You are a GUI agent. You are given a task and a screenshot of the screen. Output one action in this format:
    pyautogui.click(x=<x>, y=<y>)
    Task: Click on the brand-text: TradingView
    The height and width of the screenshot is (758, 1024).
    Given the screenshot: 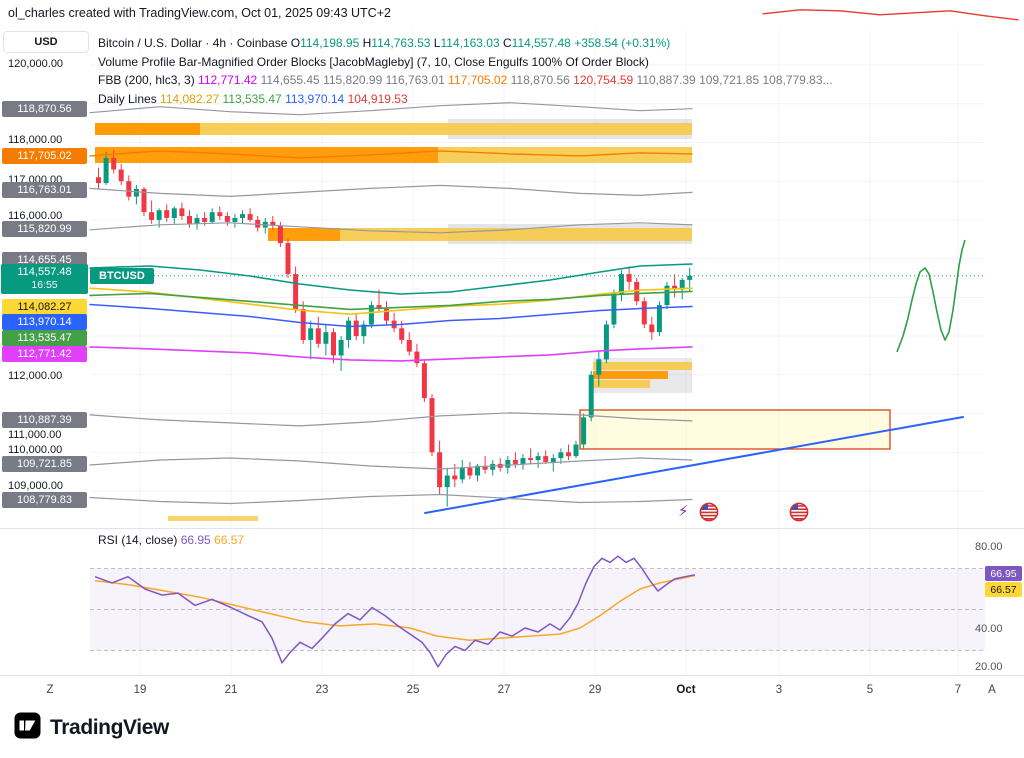 What is the action you would take?
    pyautogui.click(x=109, y=727)
    